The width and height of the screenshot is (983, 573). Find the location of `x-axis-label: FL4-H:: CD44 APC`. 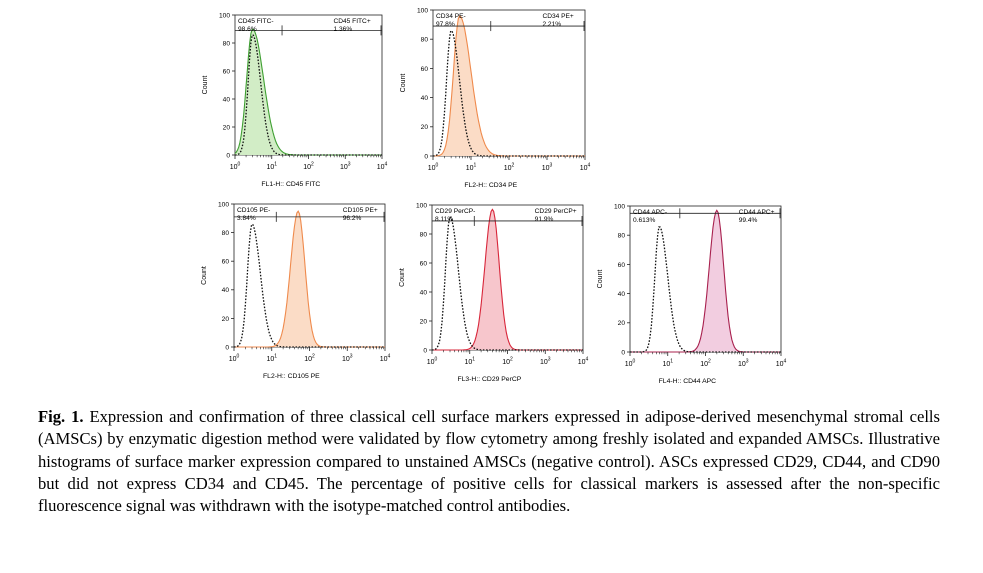

x-axis-label: FL4-H:: CD44 APC is located at coordinates (688, 381).